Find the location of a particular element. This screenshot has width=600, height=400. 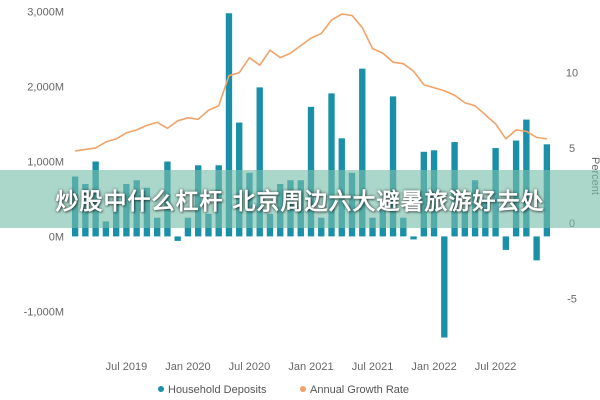

legend-household-deposits-label: Household Deposits is located at coordinates (217, 390).